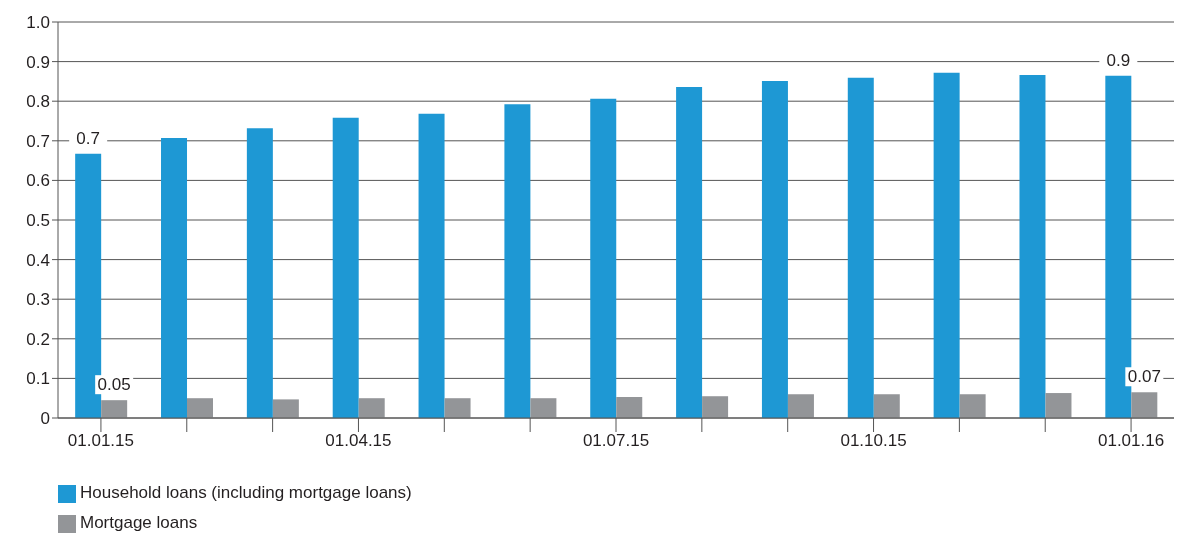  I want to click on data-label: 0.05, so click(114, 385).